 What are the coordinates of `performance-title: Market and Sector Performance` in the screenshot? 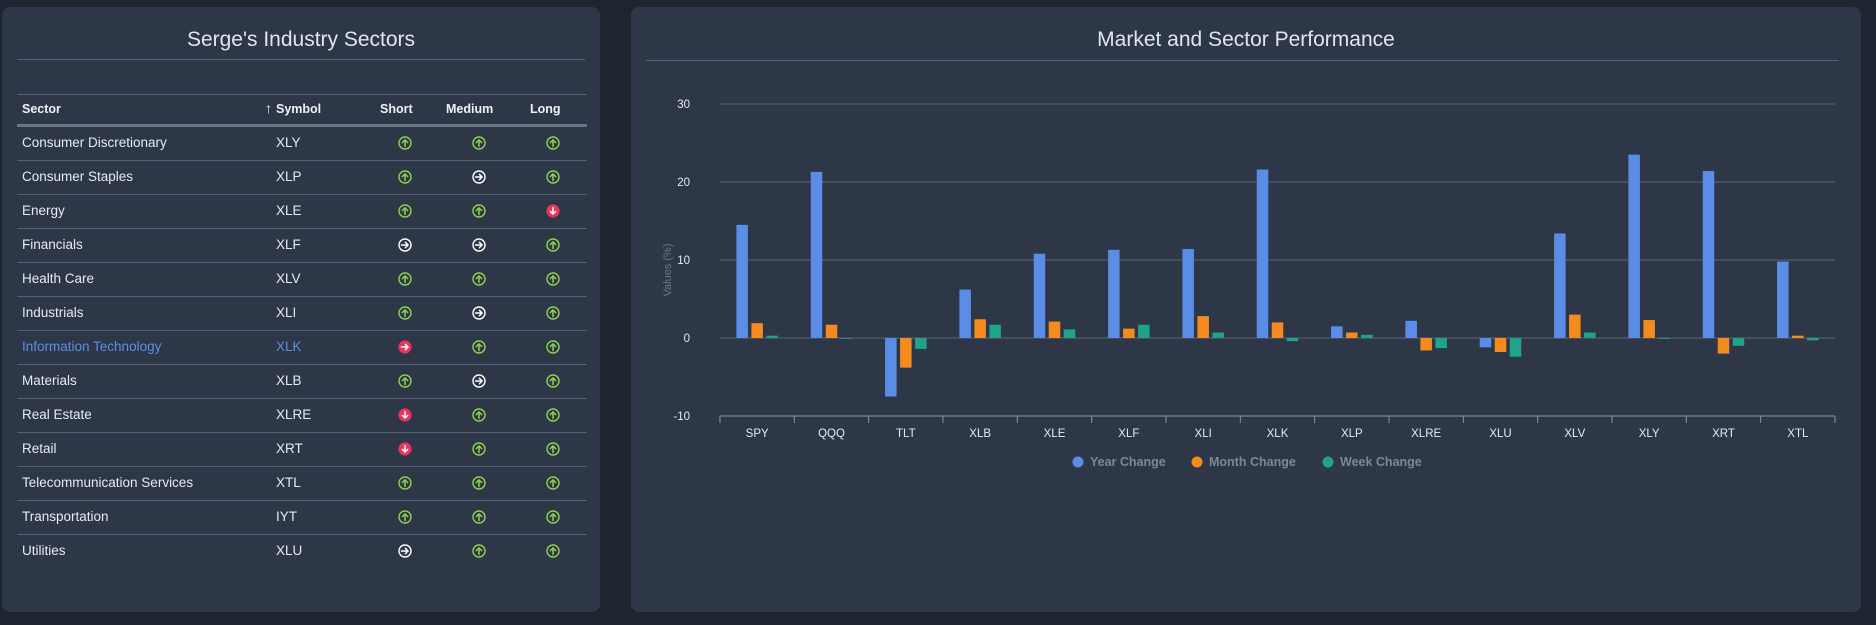 It's located at (1246, 39).